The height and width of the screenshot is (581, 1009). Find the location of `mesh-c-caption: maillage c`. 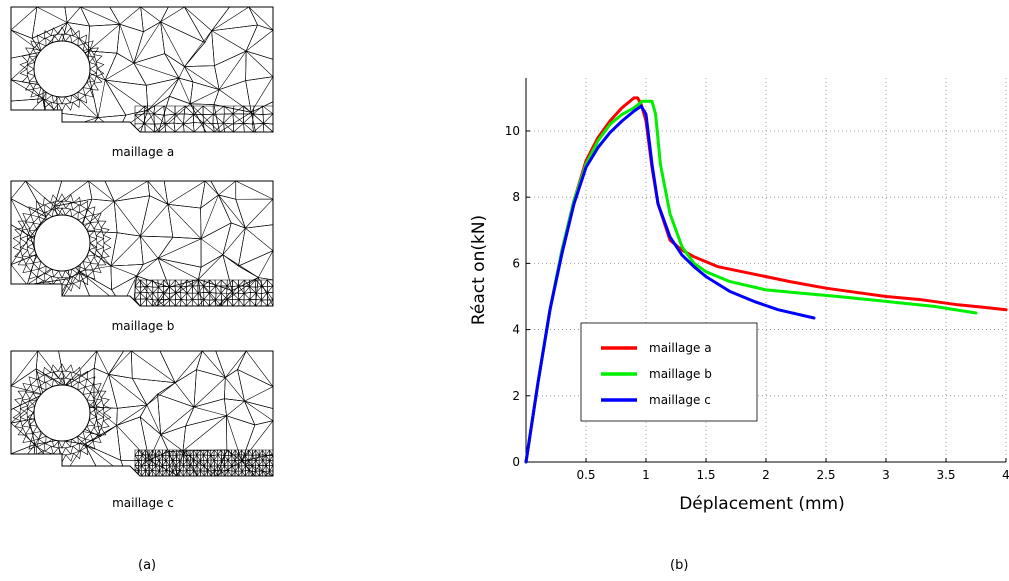

mesh-c-caption: maillage c is located at coordinates (143, 503).